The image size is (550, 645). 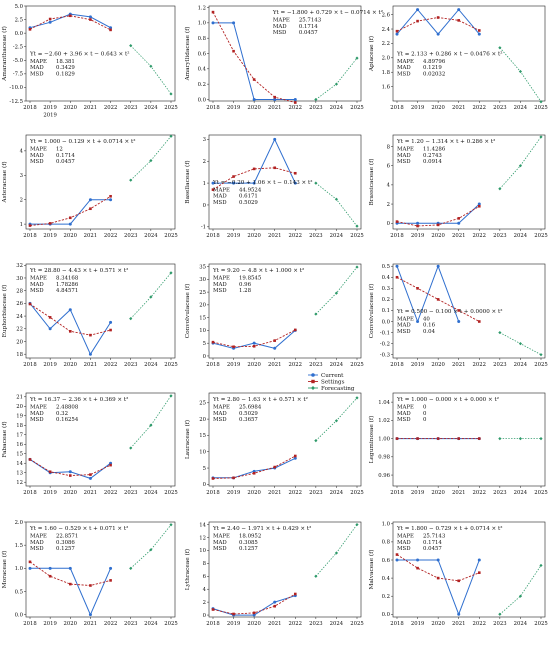 What do you see at coordinates (65, 75) in the screenshot?
I see `stat-value-msd: 0.1829` at bounding box center [65, 75].